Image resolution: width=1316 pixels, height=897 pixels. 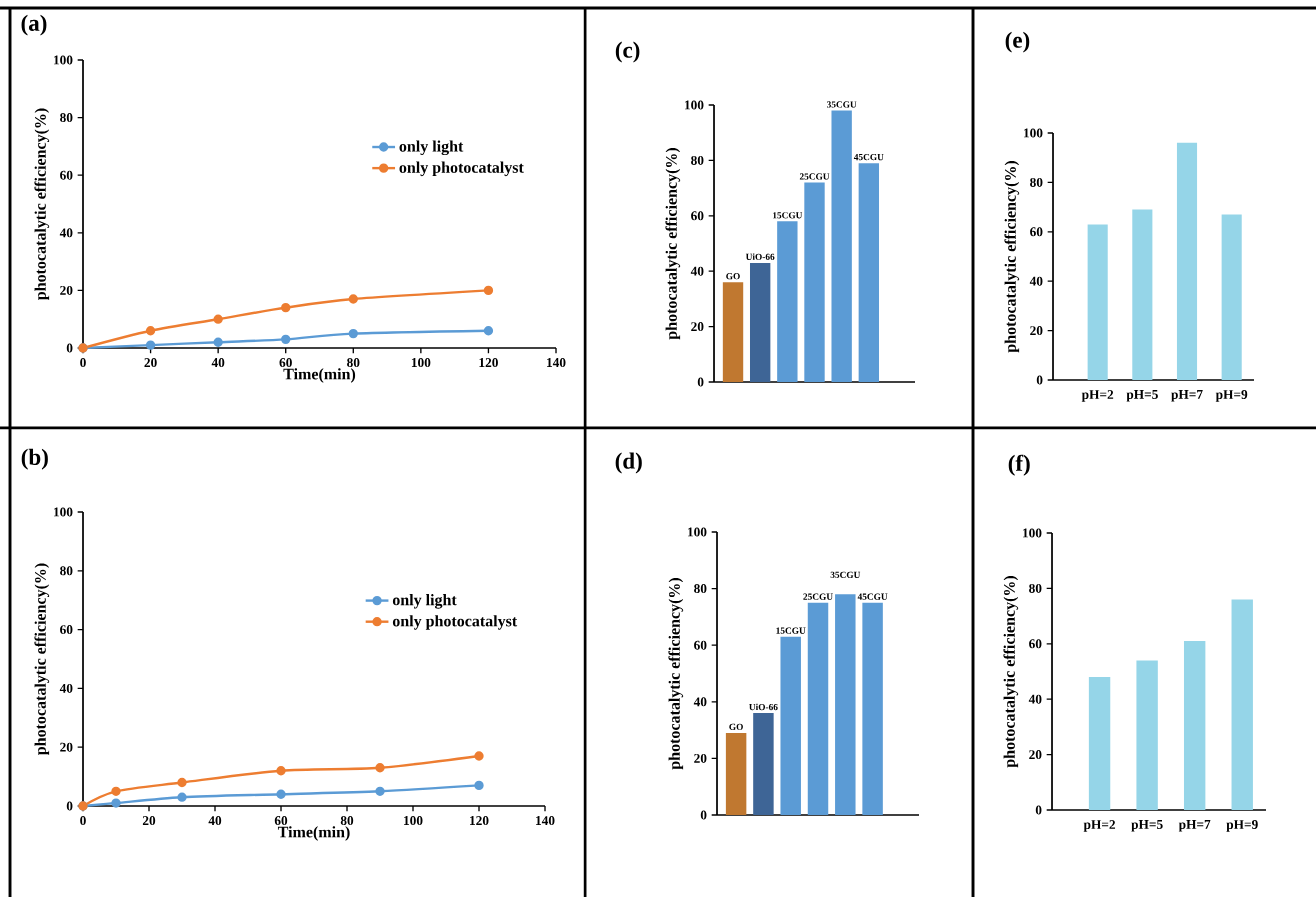 I want to click on x-tick-label: 20, so click(x=149, y=821).